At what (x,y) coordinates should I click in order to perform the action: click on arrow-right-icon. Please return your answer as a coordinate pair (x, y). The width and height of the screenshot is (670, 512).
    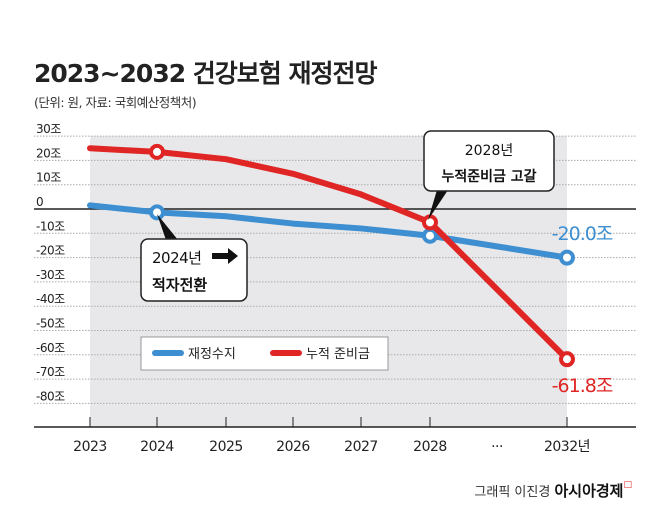
    Looking at the image, I should click on (225, 256).